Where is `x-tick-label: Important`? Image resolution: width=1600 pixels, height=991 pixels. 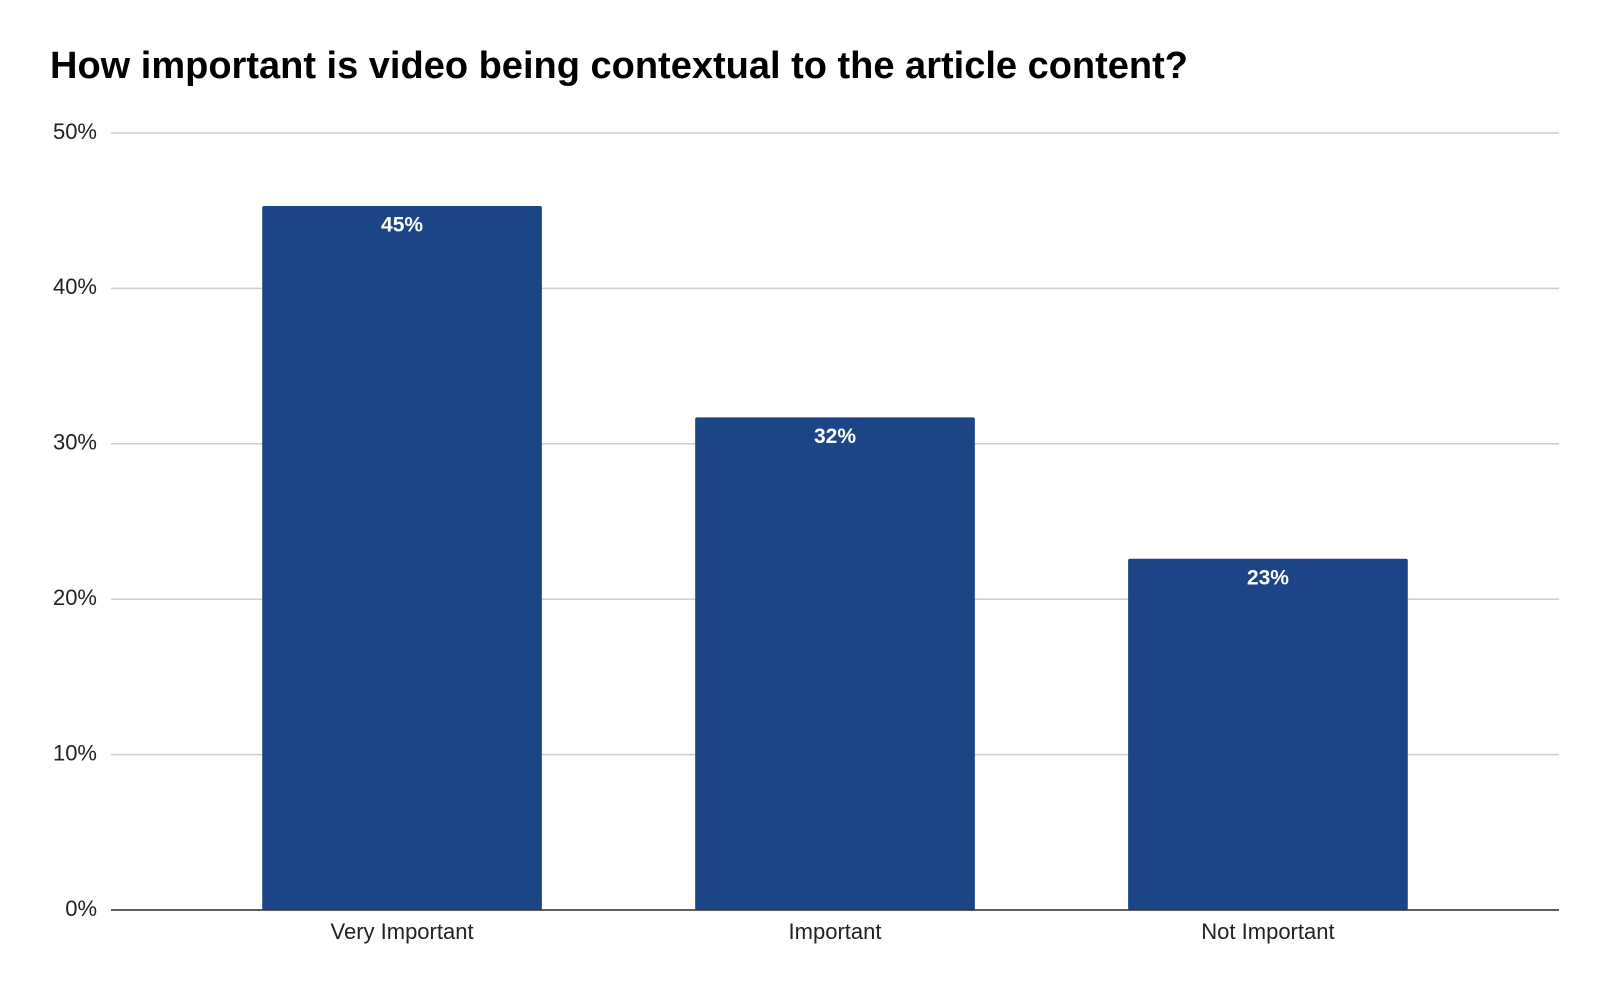
x-tick-label: Important is located at coordinates (835, 931).